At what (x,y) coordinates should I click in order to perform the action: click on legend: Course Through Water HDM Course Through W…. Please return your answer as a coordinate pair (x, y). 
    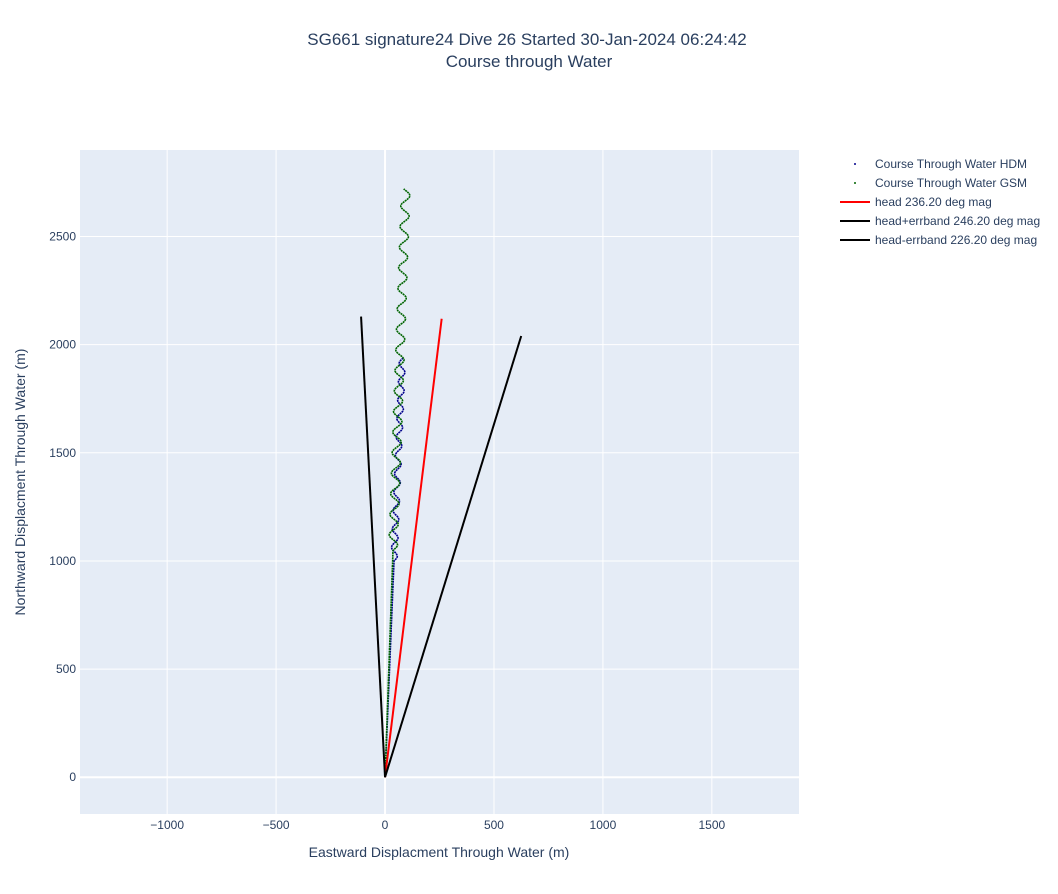
    Looking at the image, I should click on (940, 202).